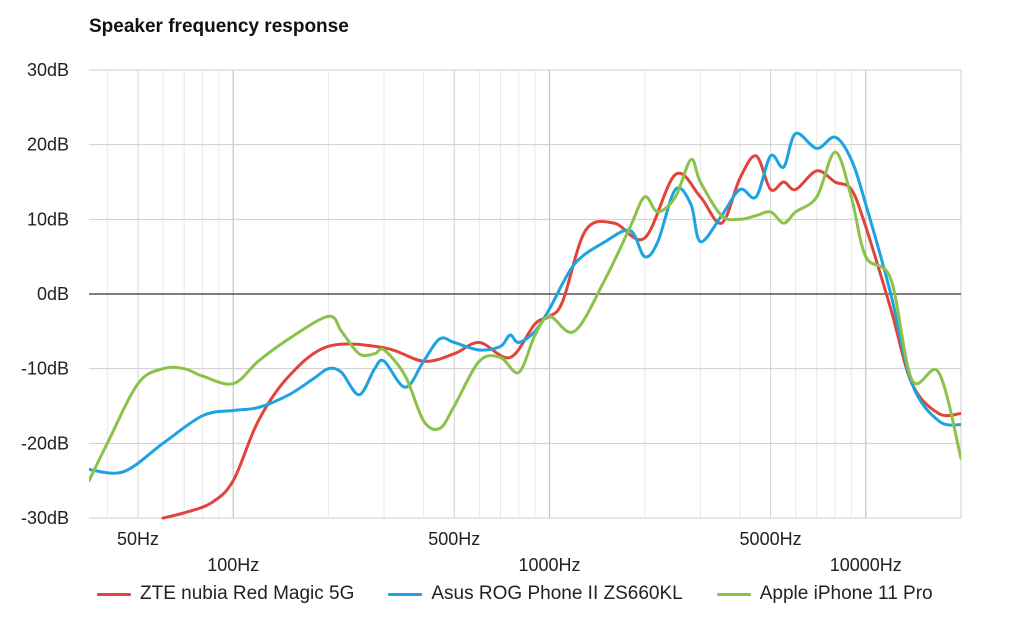 The image size is (1019, 627). Describe the element at coordinates (846, 593) in the screenshot. I see `legend-label: Apple iPhone 11 Pro` at that location.